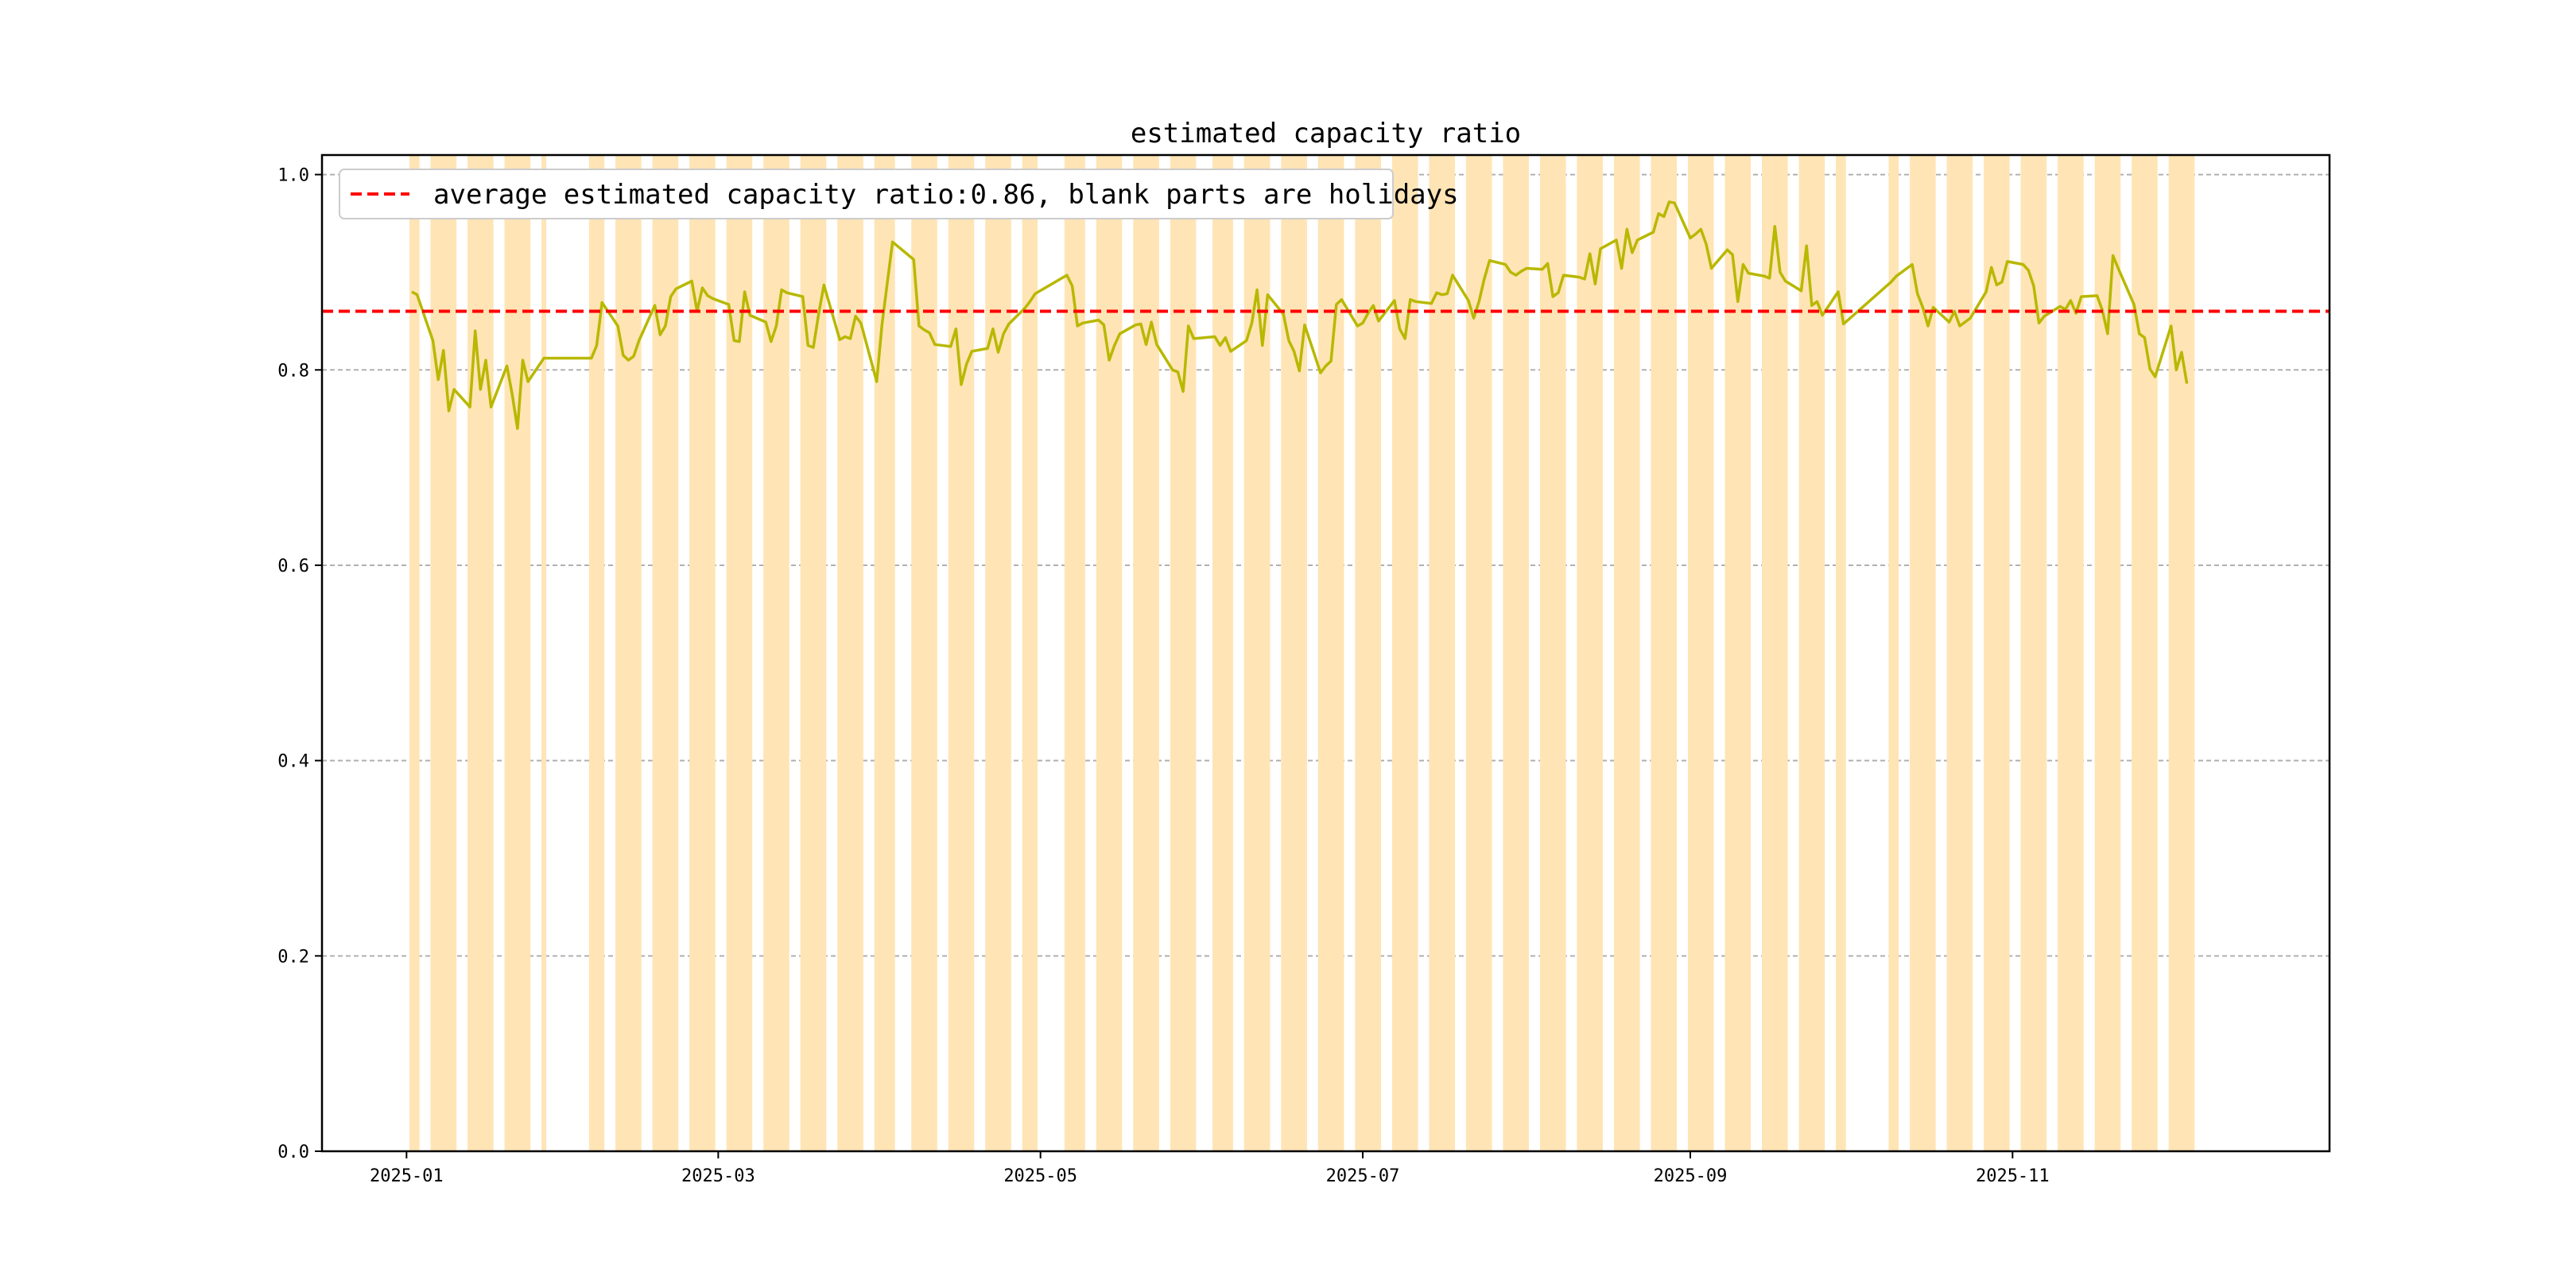 This screenshot has height=1288, width=2576. What do you see at coordinates (1691, 1176) in the screenshot?
I see `x-tick-label: 2025-09` at bounding box center [1691, 1176].